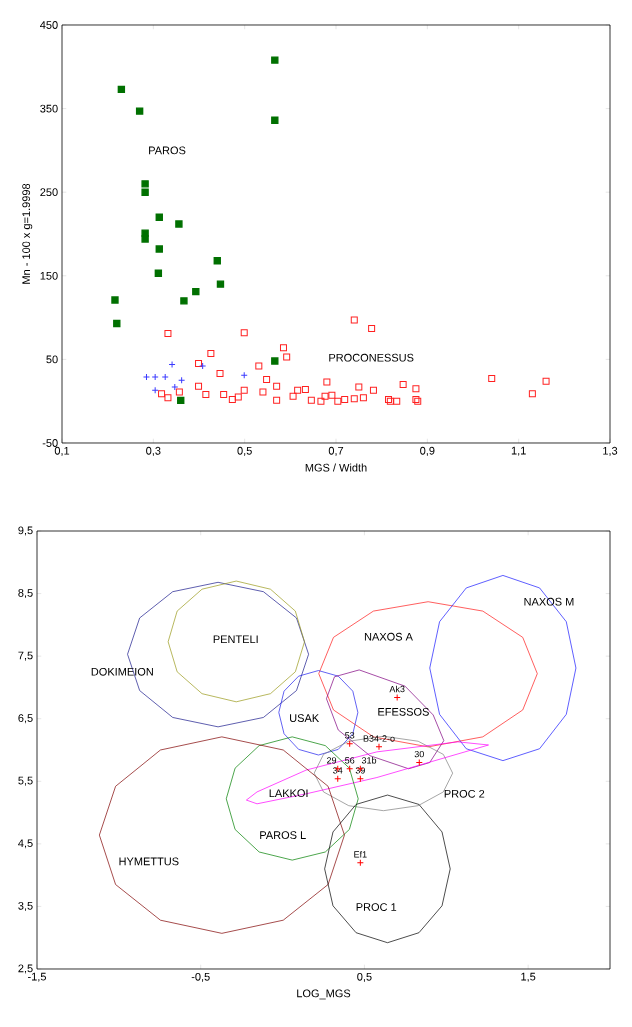 The image size is (632, 1027). Describe the element at coordinates (338, 770) in the screenshot. I see `annotation: 34` at that location.